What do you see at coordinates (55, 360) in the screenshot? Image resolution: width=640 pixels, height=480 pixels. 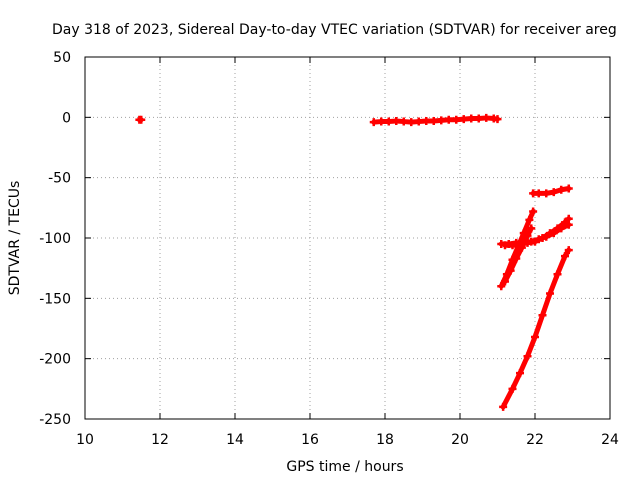 I see `y-tick-label: -200` at bounding box center [55, 360].